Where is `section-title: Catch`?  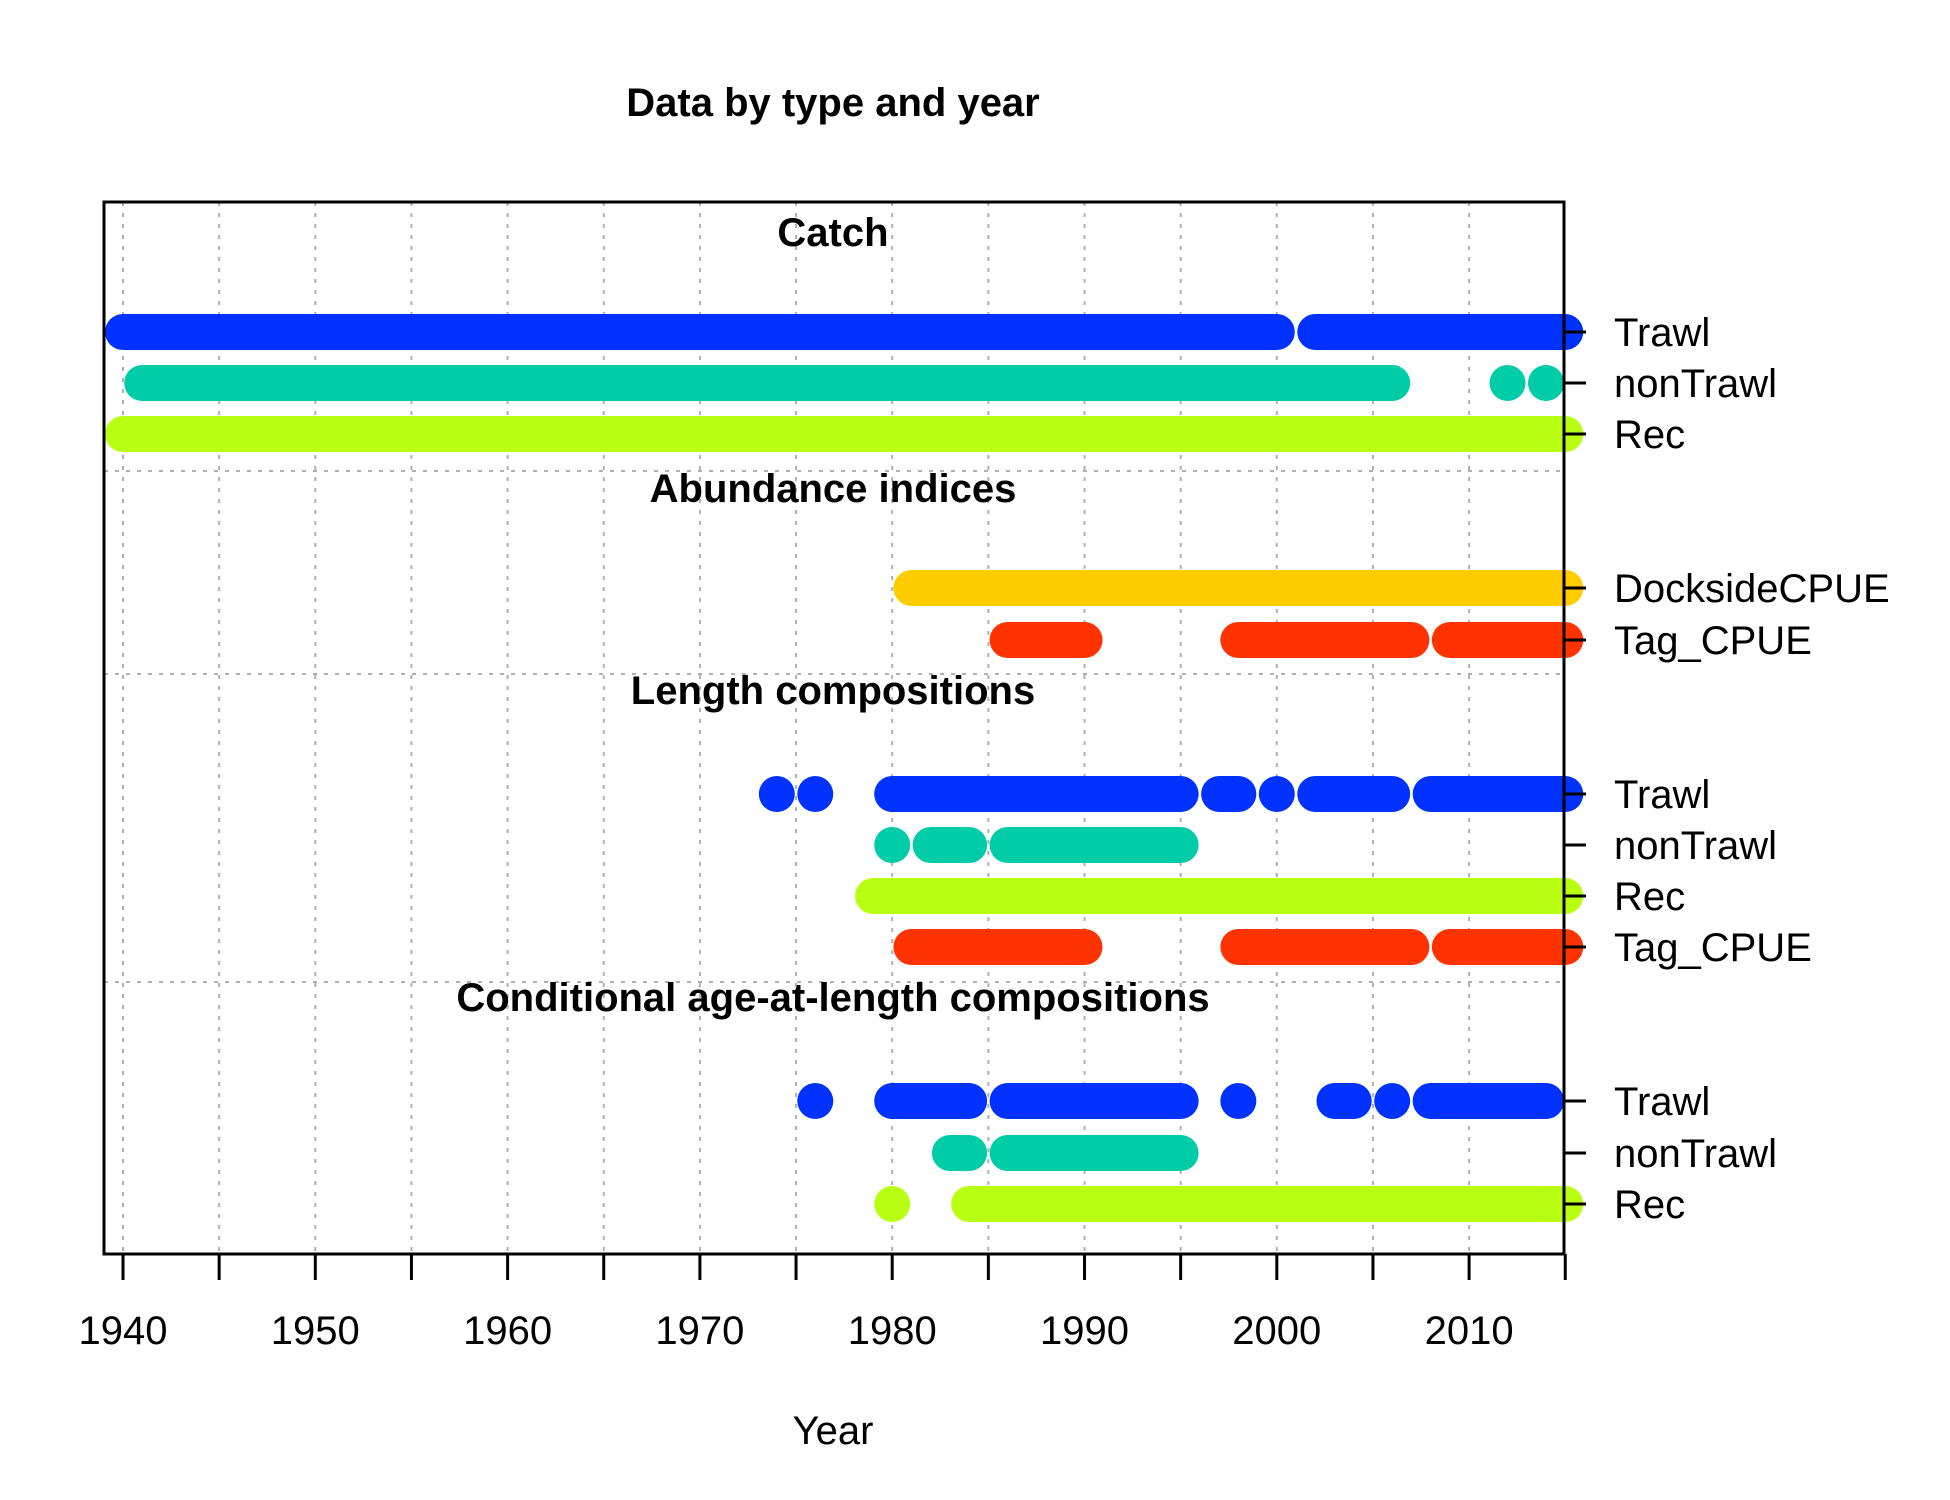 section-title: Catch is located at coordinates (832, 233).